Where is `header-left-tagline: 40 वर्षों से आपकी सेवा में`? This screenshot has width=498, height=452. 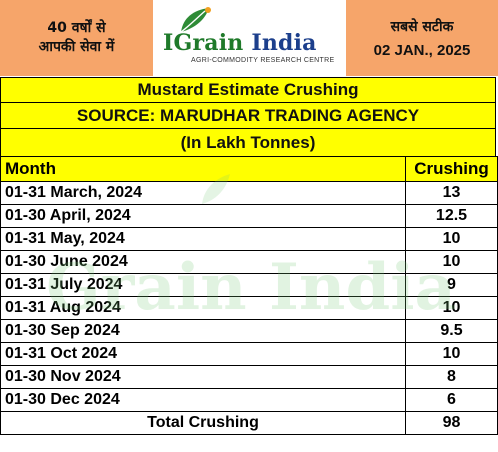
header-left-tagline: 40 वर्षों से आपकी सेवा में is located at coordinates (76, 38).